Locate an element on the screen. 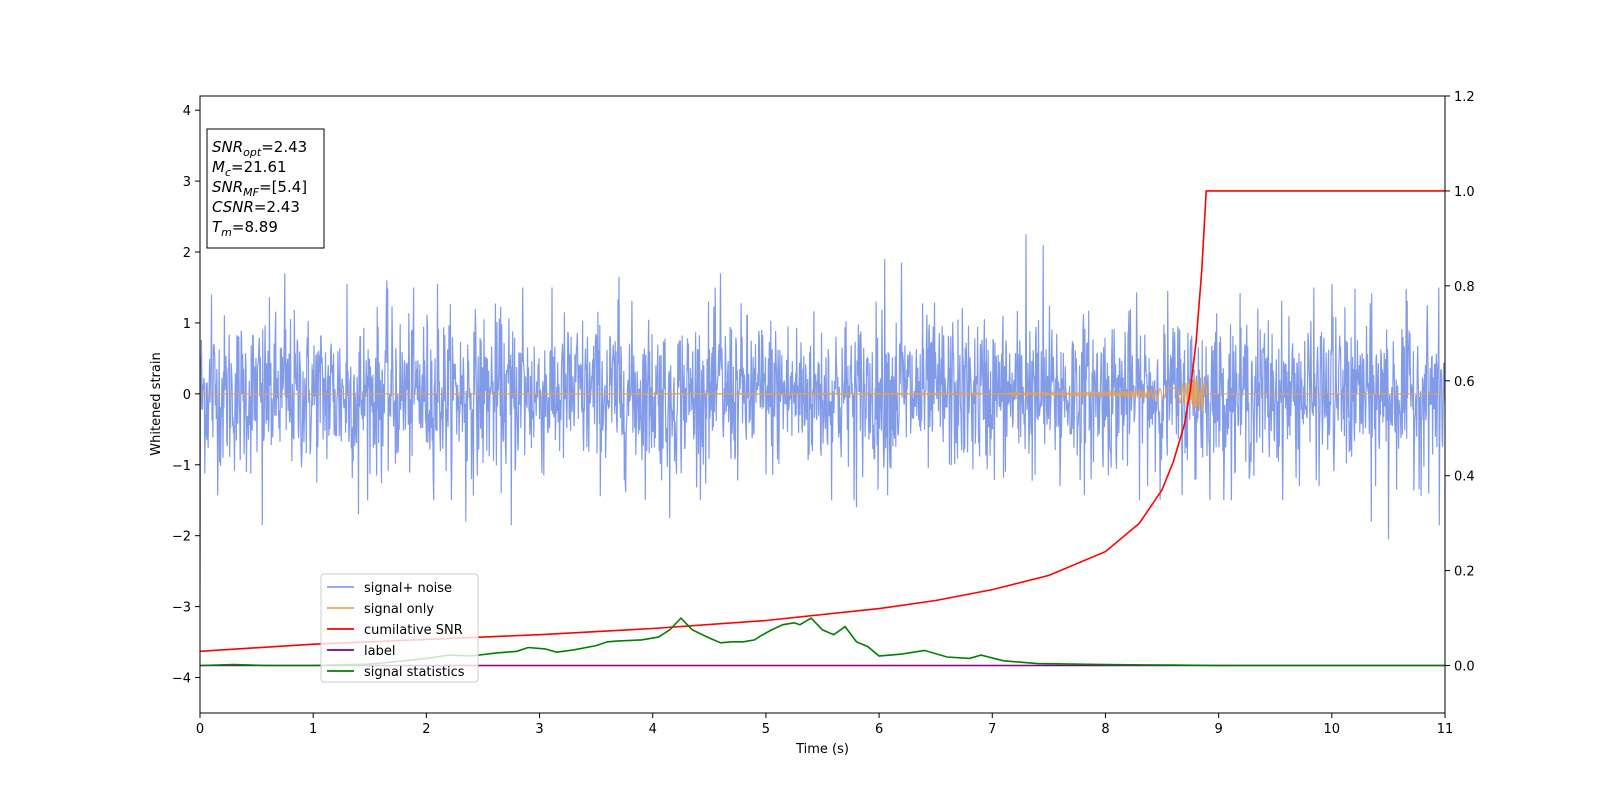 Image resolution: width=1600 pixels, height=800 pixels. series-signal-only is located at coordinates (822, 395).